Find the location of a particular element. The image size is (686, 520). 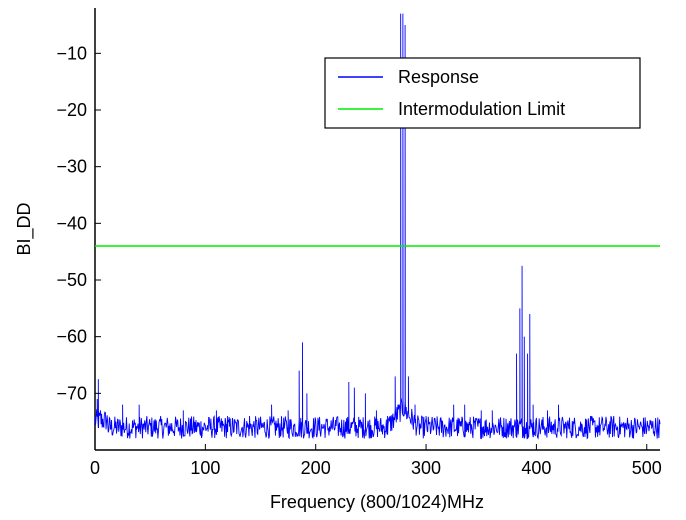

y-tick-label: −20 is located at coordinates (71, 110).